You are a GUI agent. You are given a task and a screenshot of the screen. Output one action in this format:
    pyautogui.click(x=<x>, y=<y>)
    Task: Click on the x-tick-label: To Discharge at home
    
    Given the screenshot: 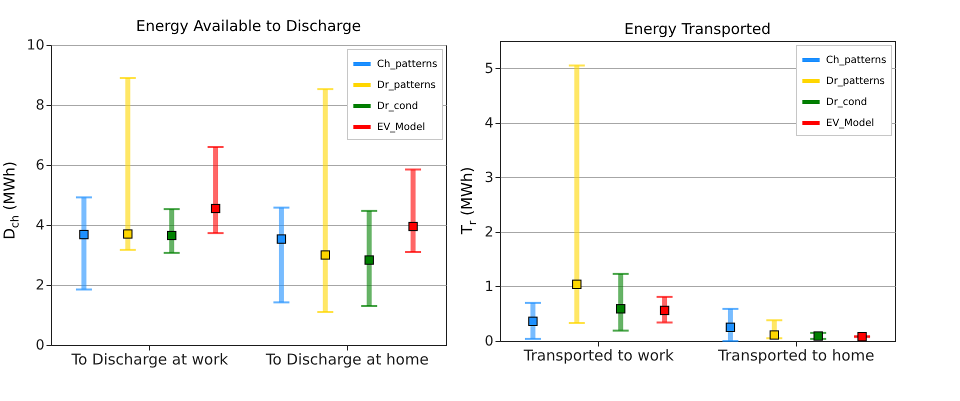 What is the action you would take?
    pyautogui.click(x=346, y=359)
    